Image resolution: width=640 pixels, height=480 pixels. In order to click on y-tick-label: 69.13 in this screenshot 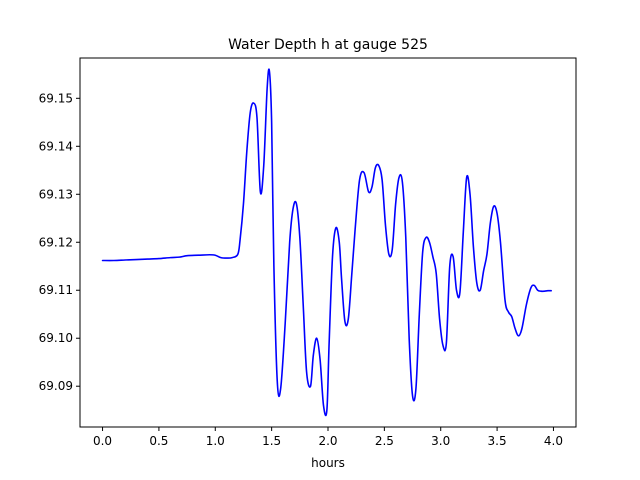, I will do `click(56, 194)`.